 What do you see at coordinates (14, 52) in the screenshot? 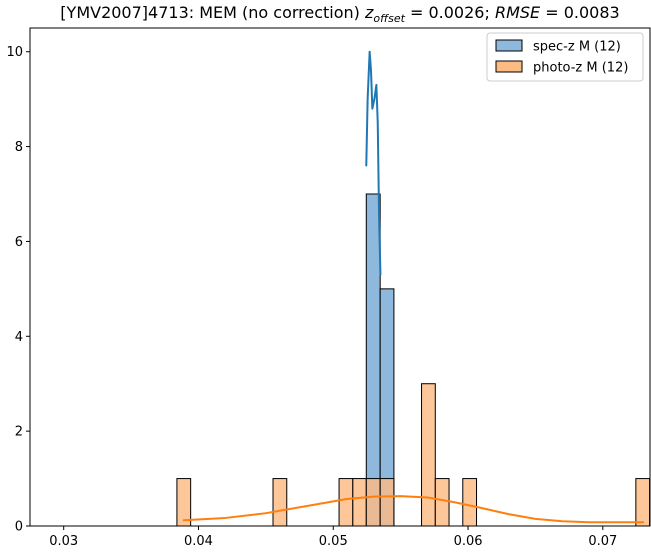
I see `y-tick-label-5: 10` at bounding box center [14, 52].